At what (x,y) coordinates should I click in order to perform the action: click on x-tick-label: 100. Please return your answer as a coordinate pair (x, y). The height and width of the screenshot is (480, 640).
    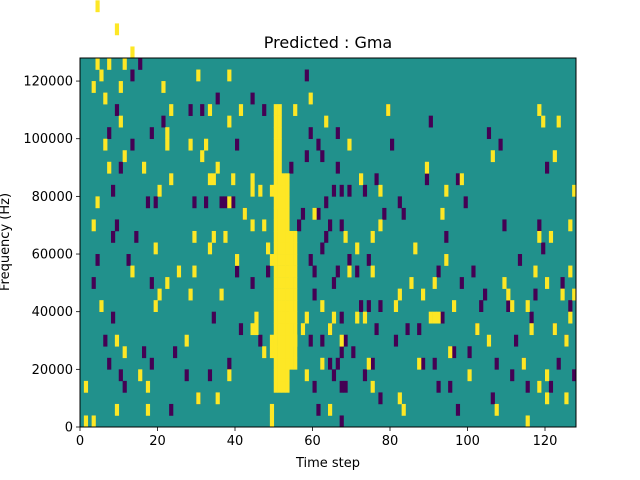
    Looking at the image, I should click on (467, 441).